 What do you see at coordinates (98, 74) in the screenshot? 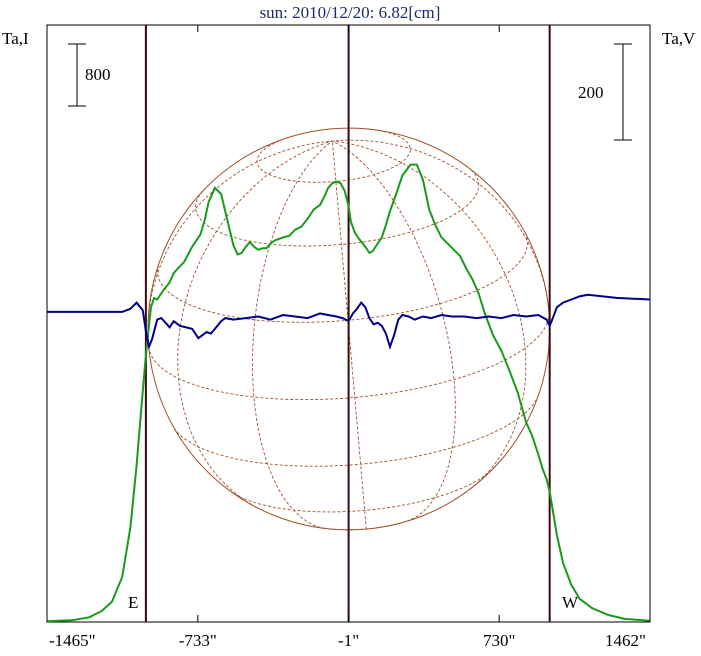
I see `scale-bar-left-label: 800` at bounding box center [98, 74].